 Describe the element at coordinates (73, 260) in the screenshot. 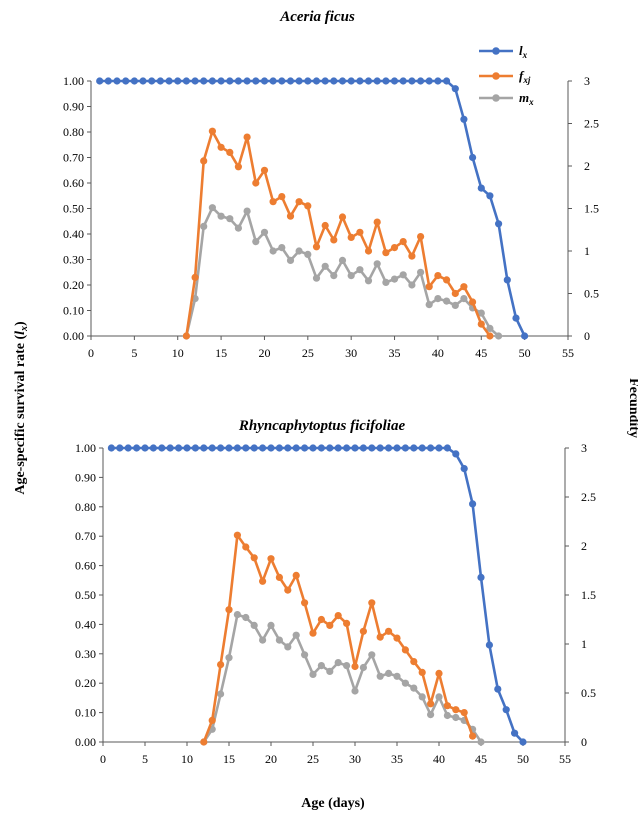

I see `y-tick-label: 0.30` at that location.